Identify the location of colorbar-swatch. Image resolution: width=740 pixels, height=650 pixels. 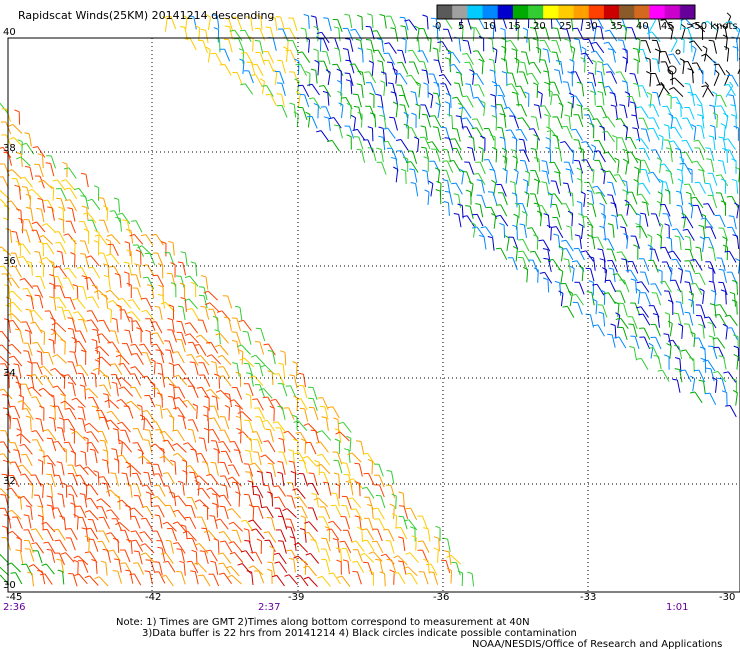
(687, 12).